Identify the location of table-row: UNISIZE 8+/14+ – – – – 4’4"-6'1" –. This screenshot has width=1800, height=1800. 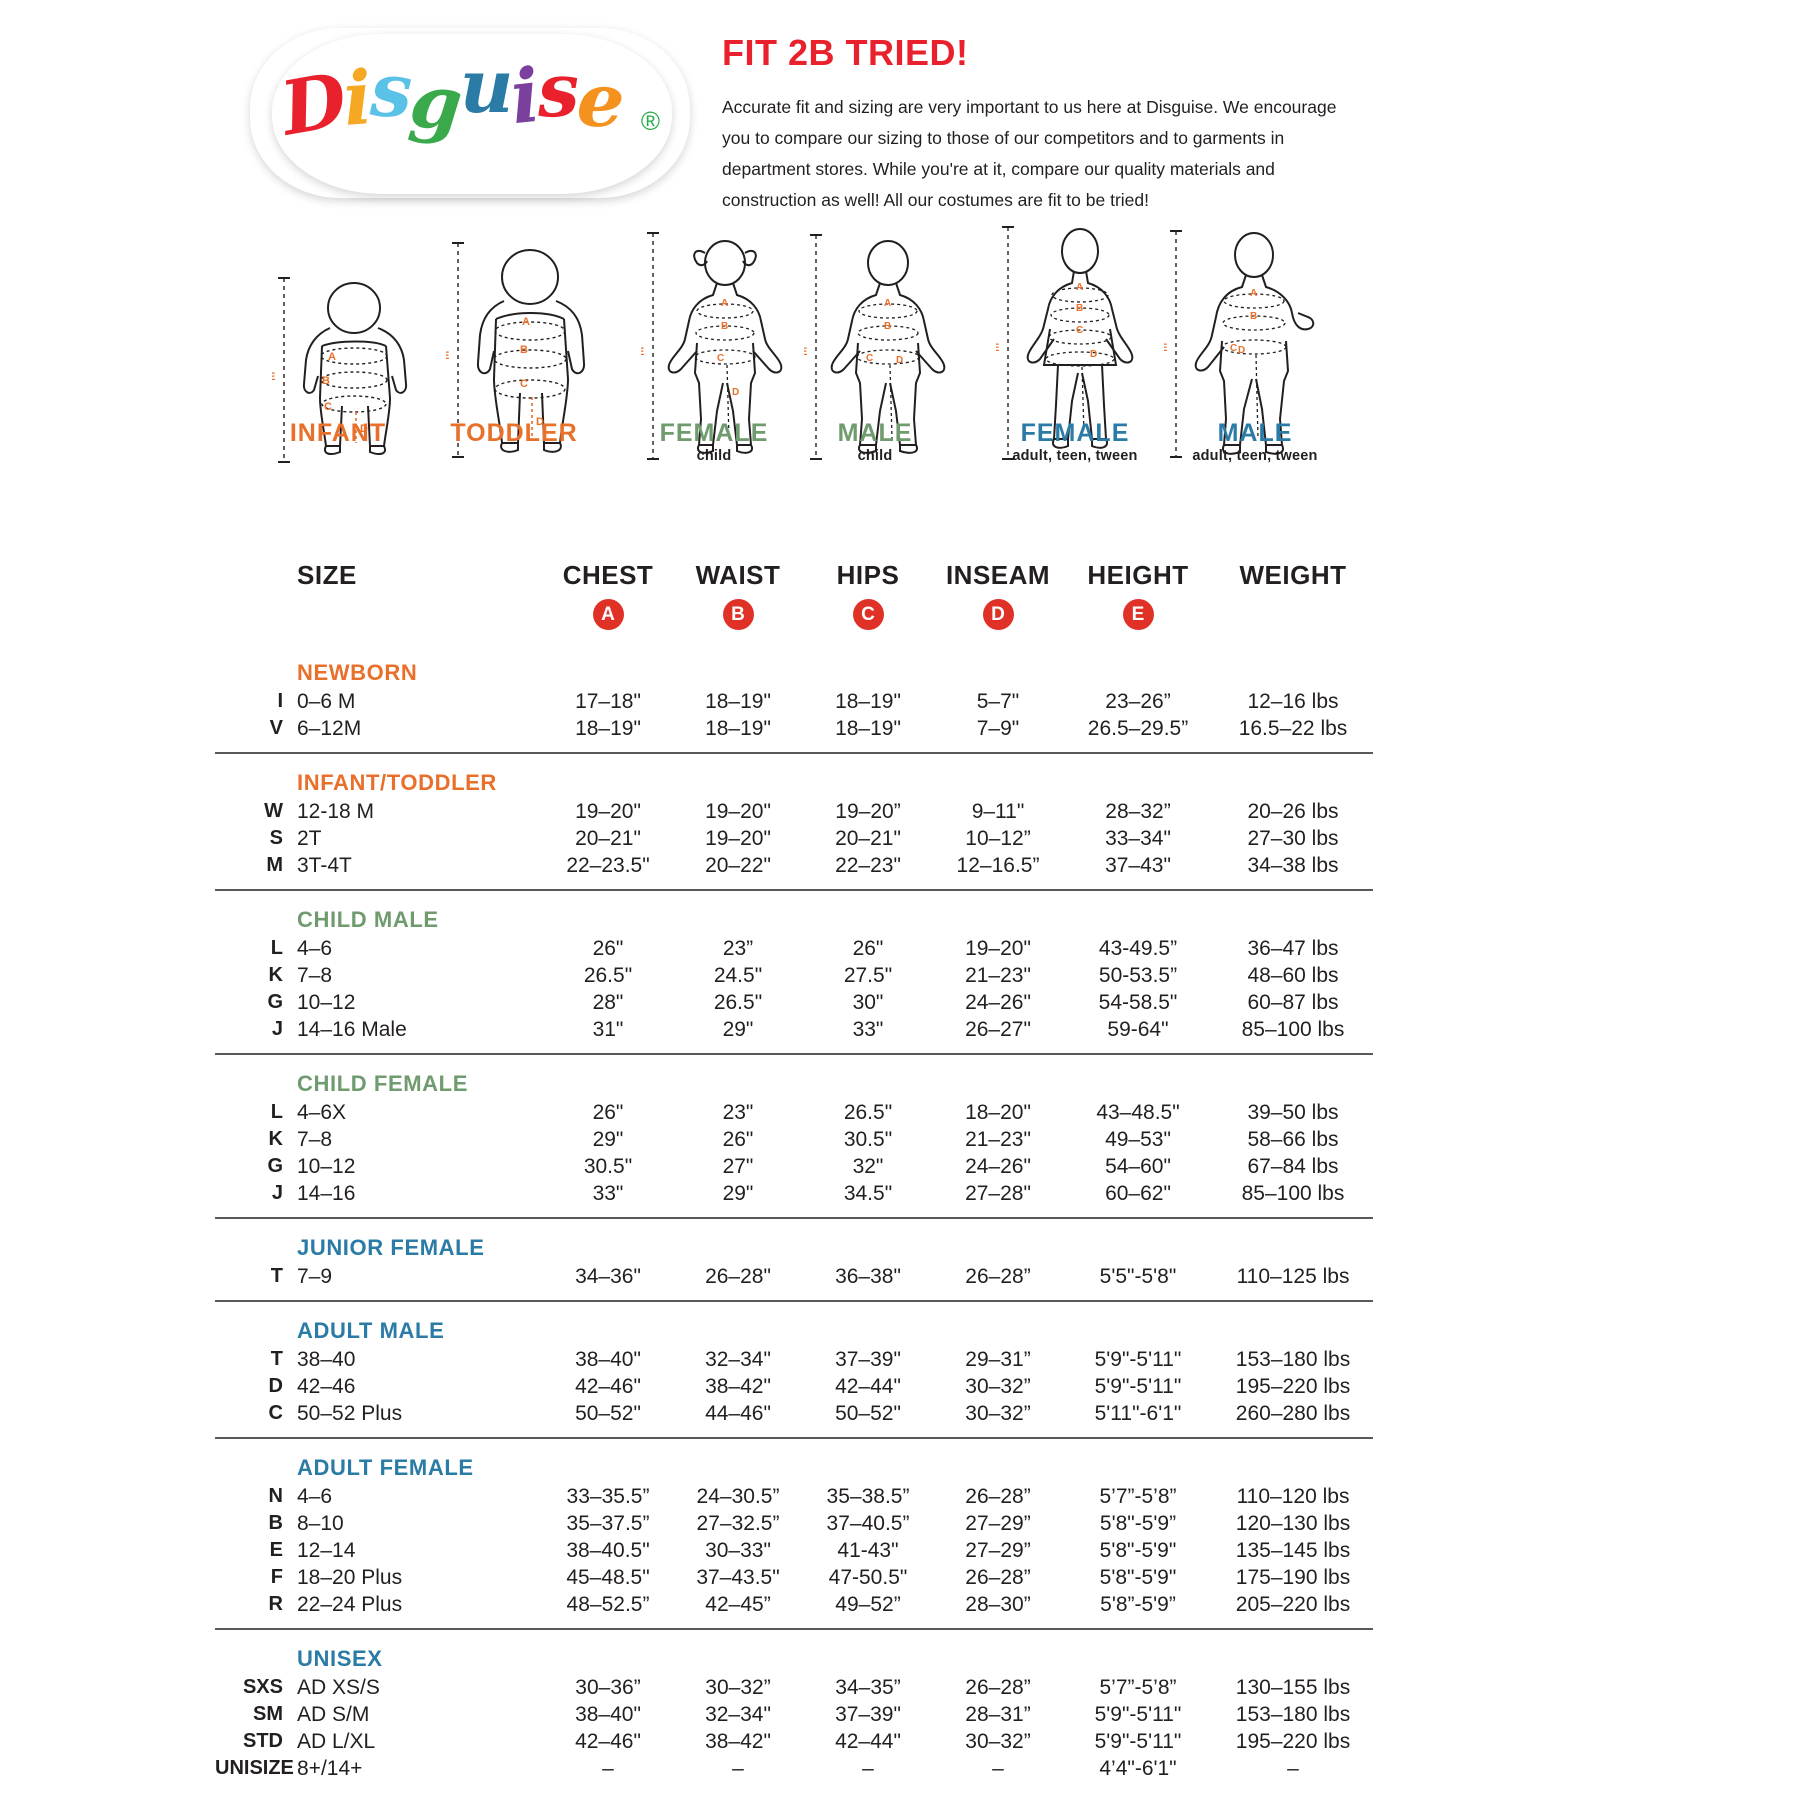
(794, 1768).